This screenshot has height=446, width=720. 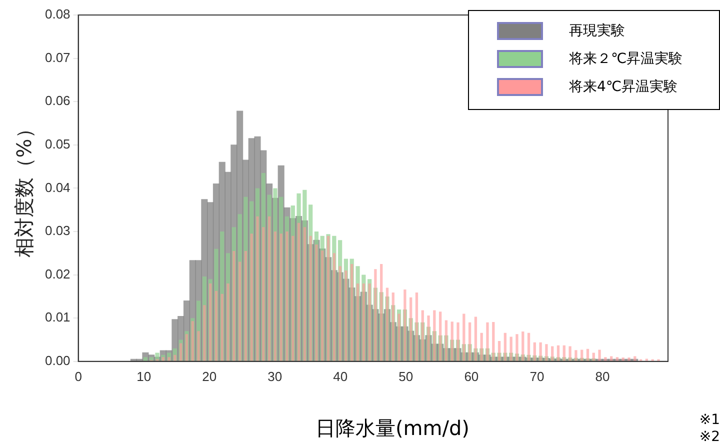 What do you see at coordinates (709, 420) in the screenshot?
I see `text: ※1` at bounding box center [709, 420].